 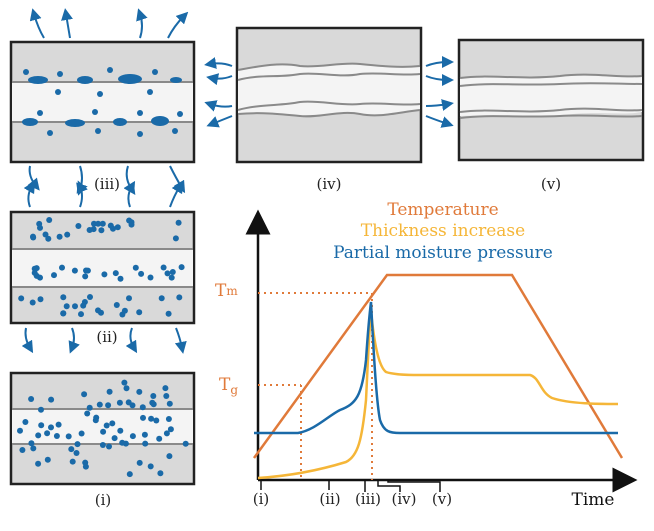 What do you see at coordinates (106, 337) in the screenshot?
I see `panel-ii-label: (ii)` at bounding box center [106, 337].